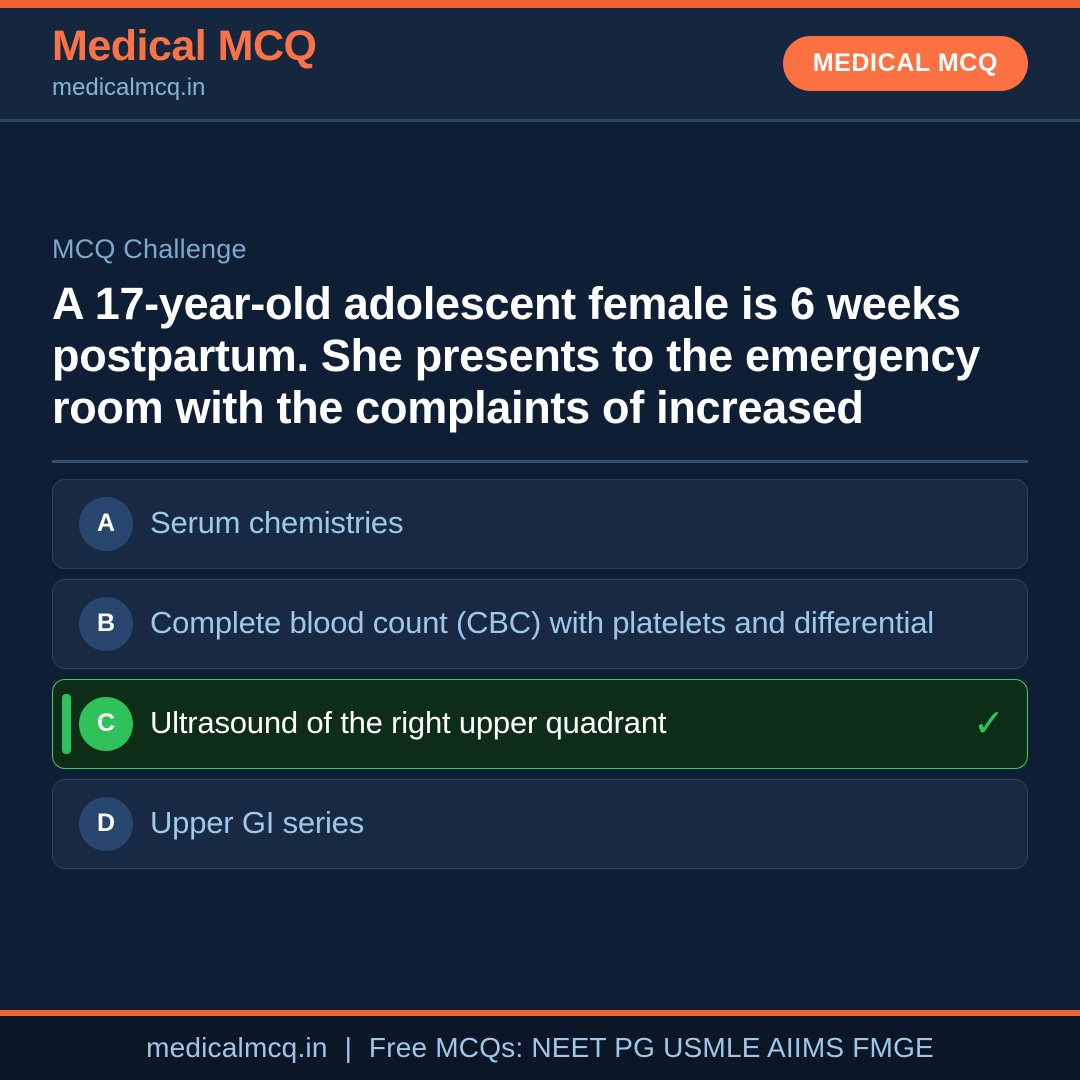  I want to click on brand: Medical MCQ medicalmcq.in, so click(184, 62).